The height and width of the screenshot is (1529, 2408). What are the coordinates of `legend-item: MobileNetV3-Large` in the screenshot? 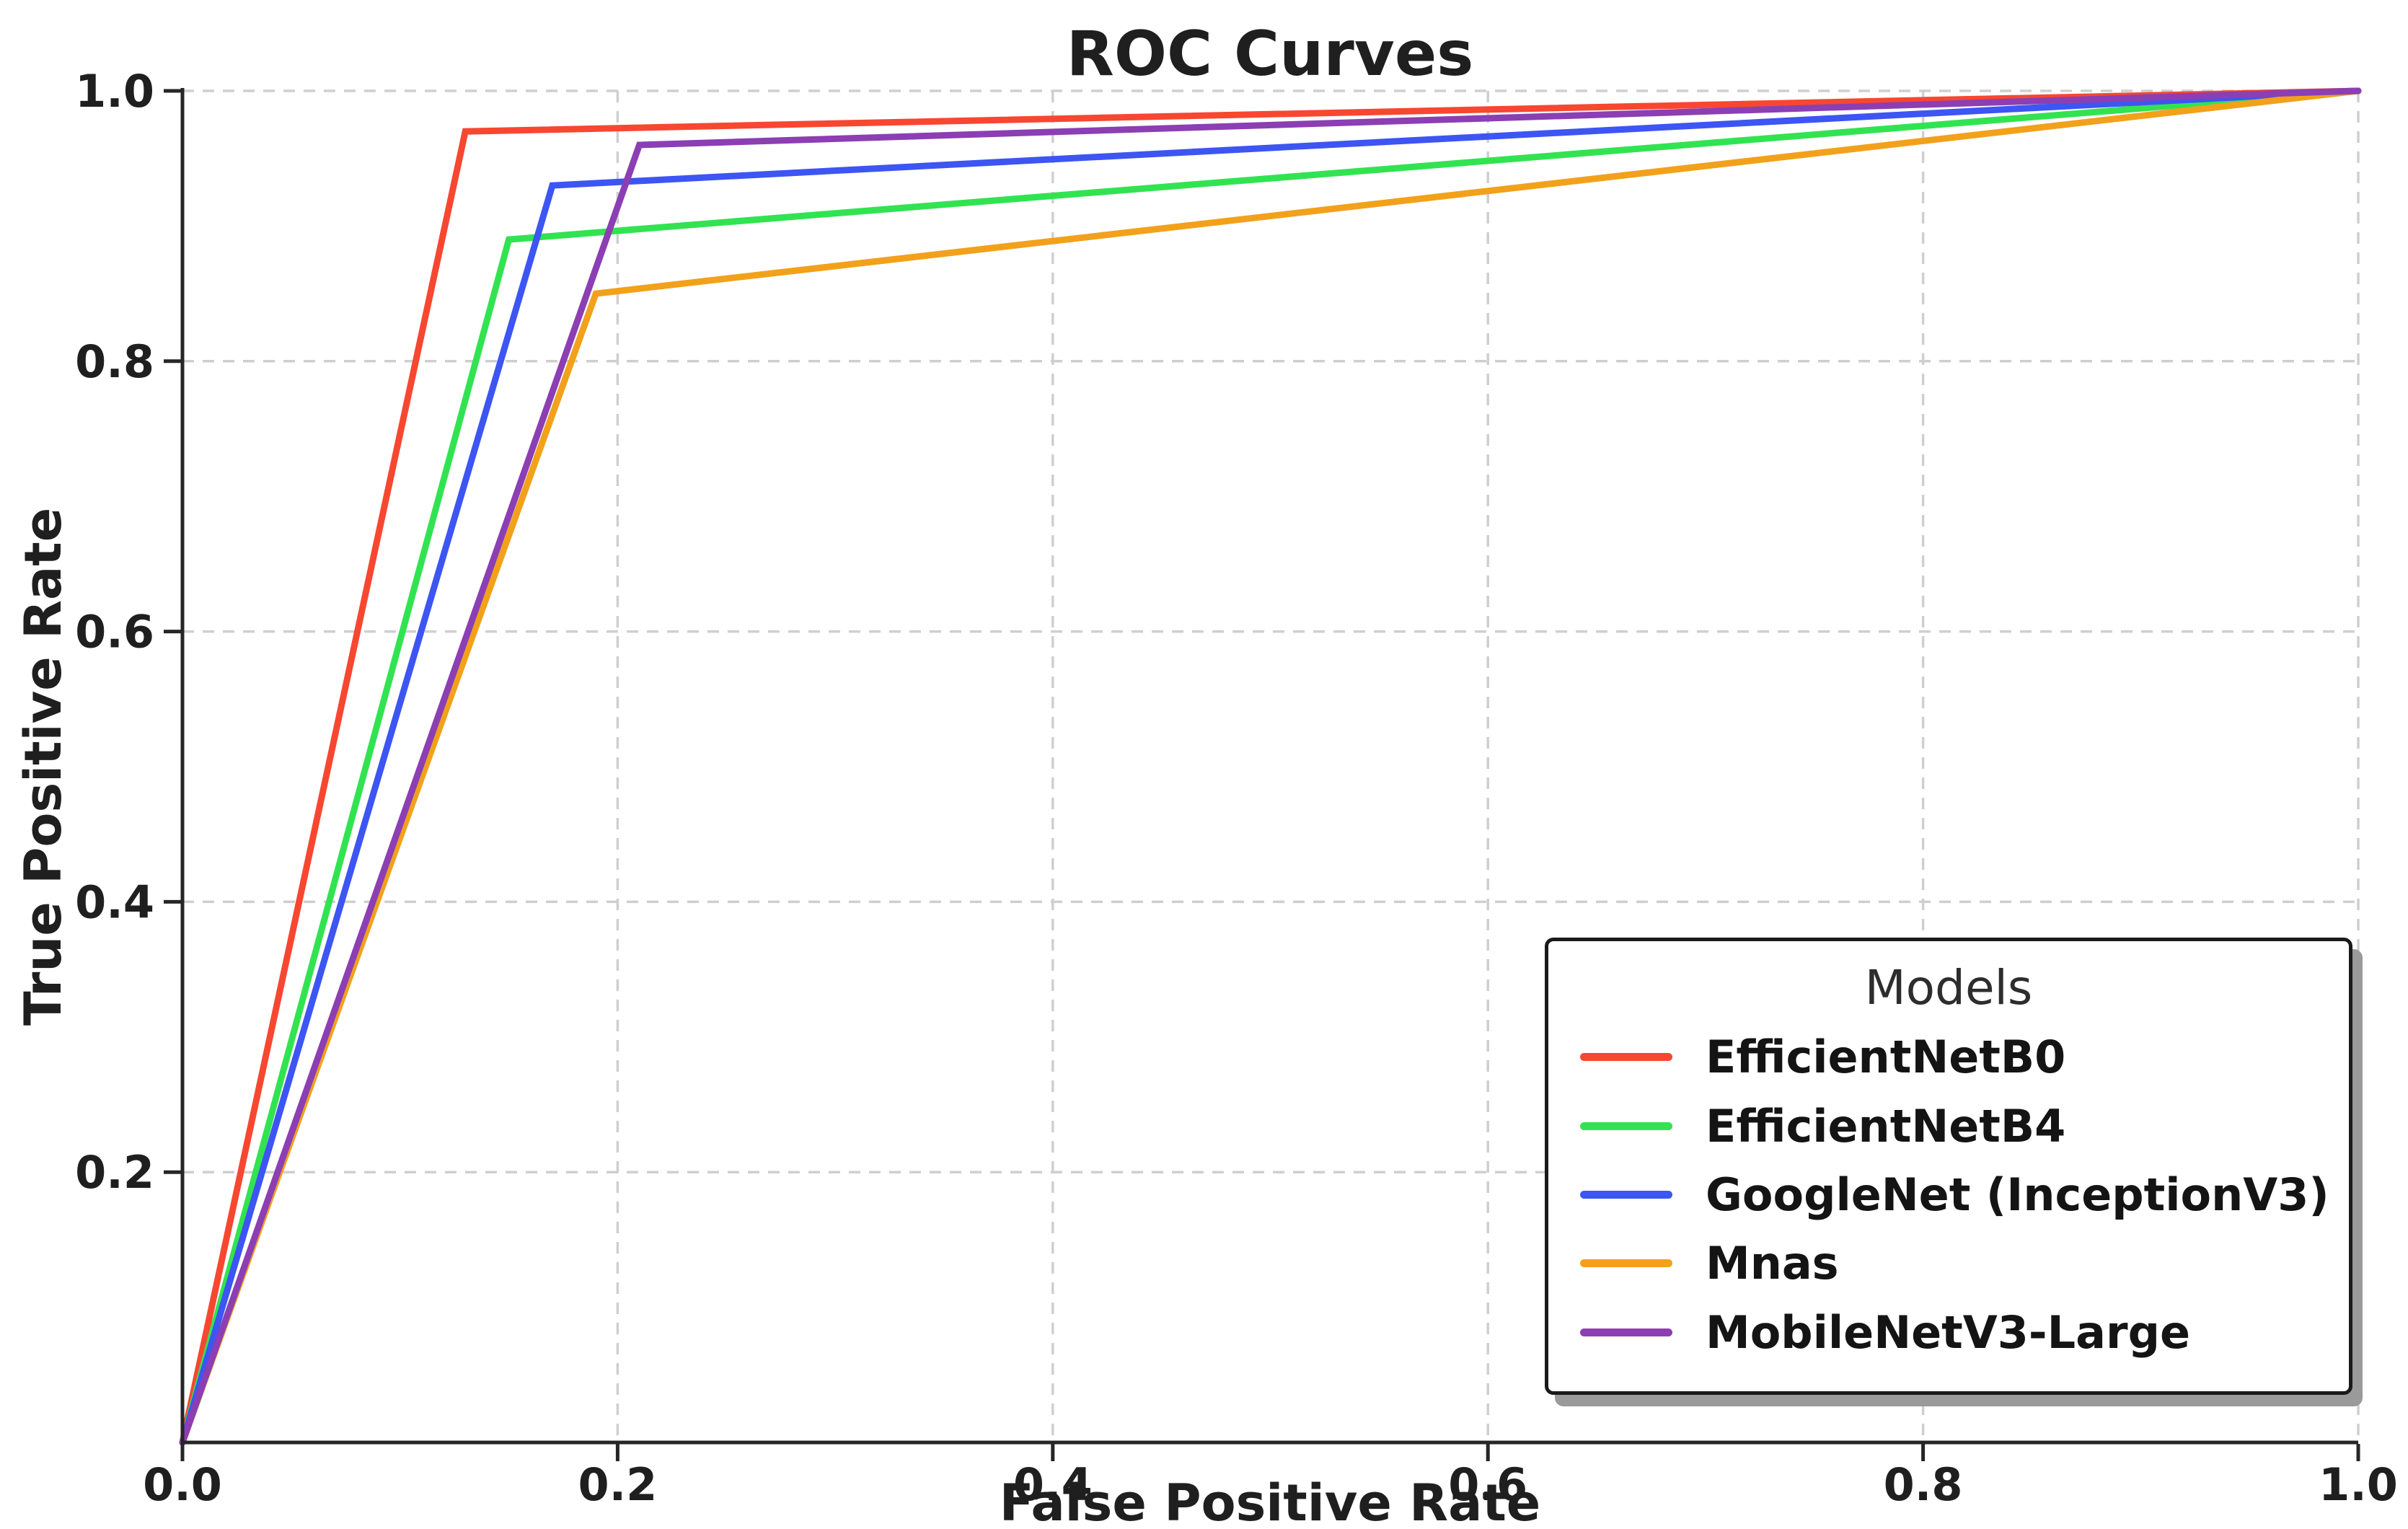 It's located at (1948, 1332).